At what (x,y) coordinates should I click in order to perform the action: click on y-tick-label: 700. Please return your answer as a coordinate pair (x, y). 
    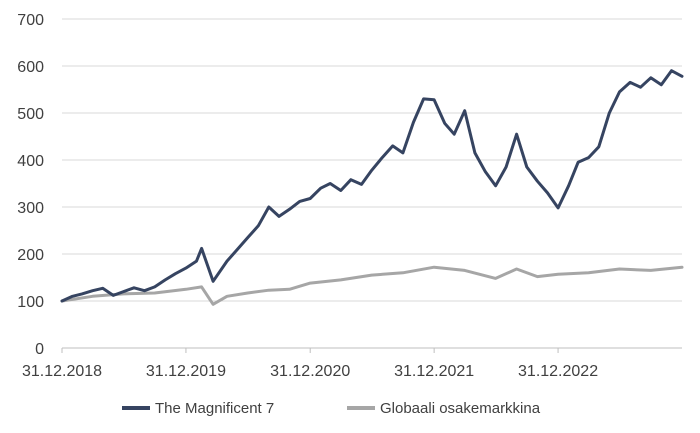
    Looking at the image, I should click on (30, 20).